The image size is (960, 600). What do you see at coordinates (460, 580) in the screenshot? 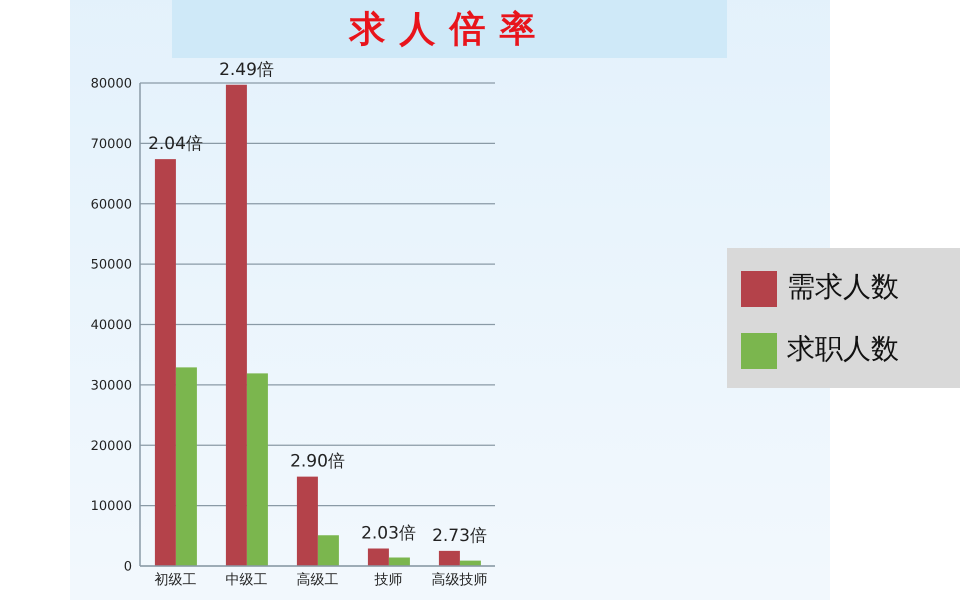
I see `x-tick-label: 高级技师` at bounding box center [460, 580].